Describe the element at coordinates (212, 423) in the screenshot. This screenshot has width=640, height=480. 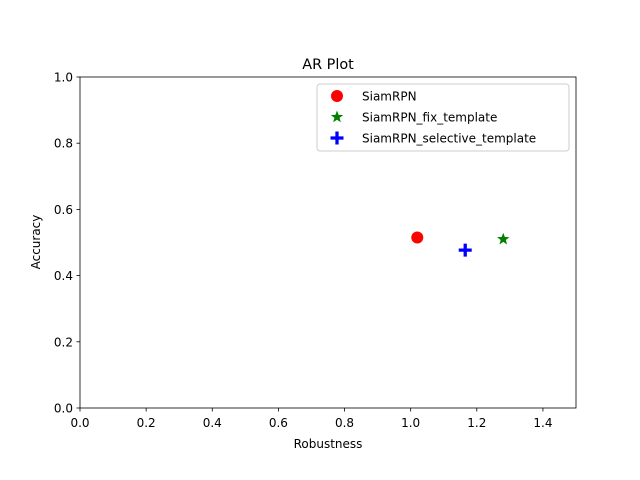
I see `x-tick-label: 0.4` at that location.